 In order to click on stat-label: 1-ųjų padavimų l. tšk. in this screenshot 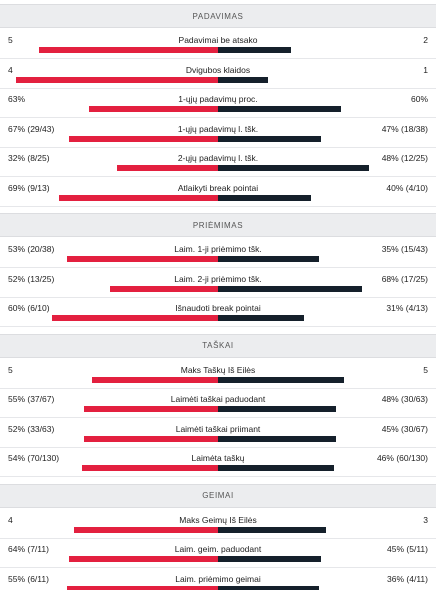, I will do `click(218, 128)`.